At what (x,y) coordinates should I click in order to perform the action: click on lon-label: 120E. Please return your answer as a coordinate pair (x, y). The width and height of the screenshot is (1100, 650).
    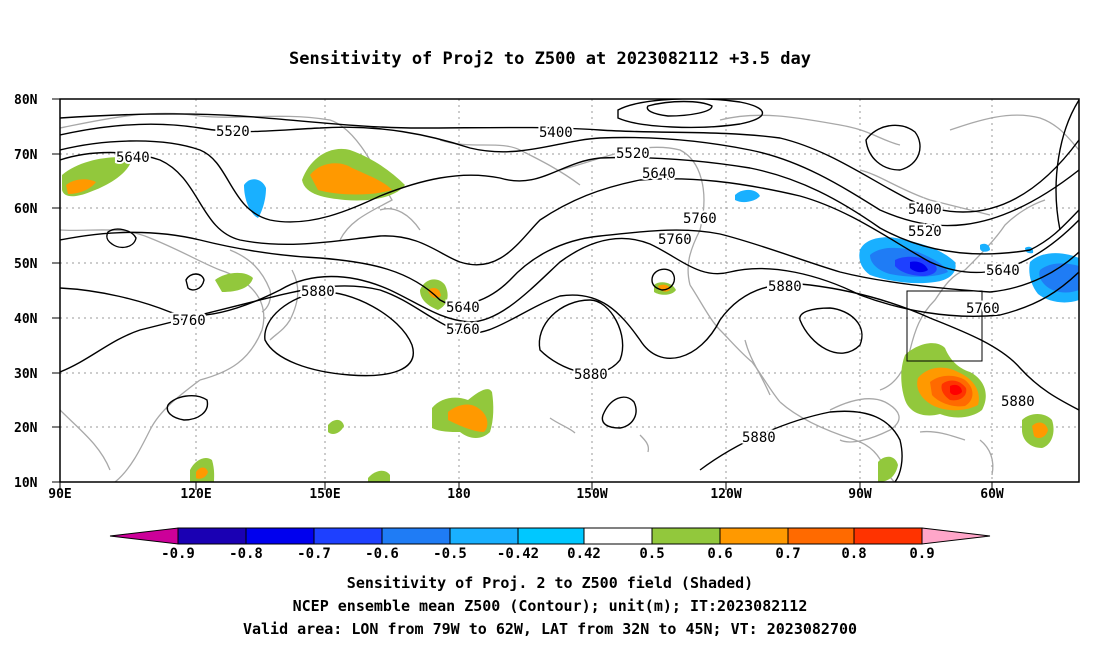
    Looking at the image, I should click on (195, 494).